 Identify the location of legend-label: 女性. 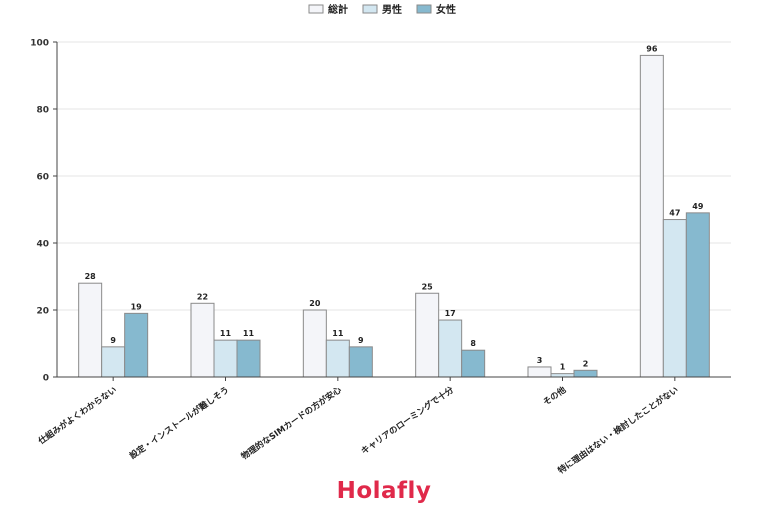
(446, 9).